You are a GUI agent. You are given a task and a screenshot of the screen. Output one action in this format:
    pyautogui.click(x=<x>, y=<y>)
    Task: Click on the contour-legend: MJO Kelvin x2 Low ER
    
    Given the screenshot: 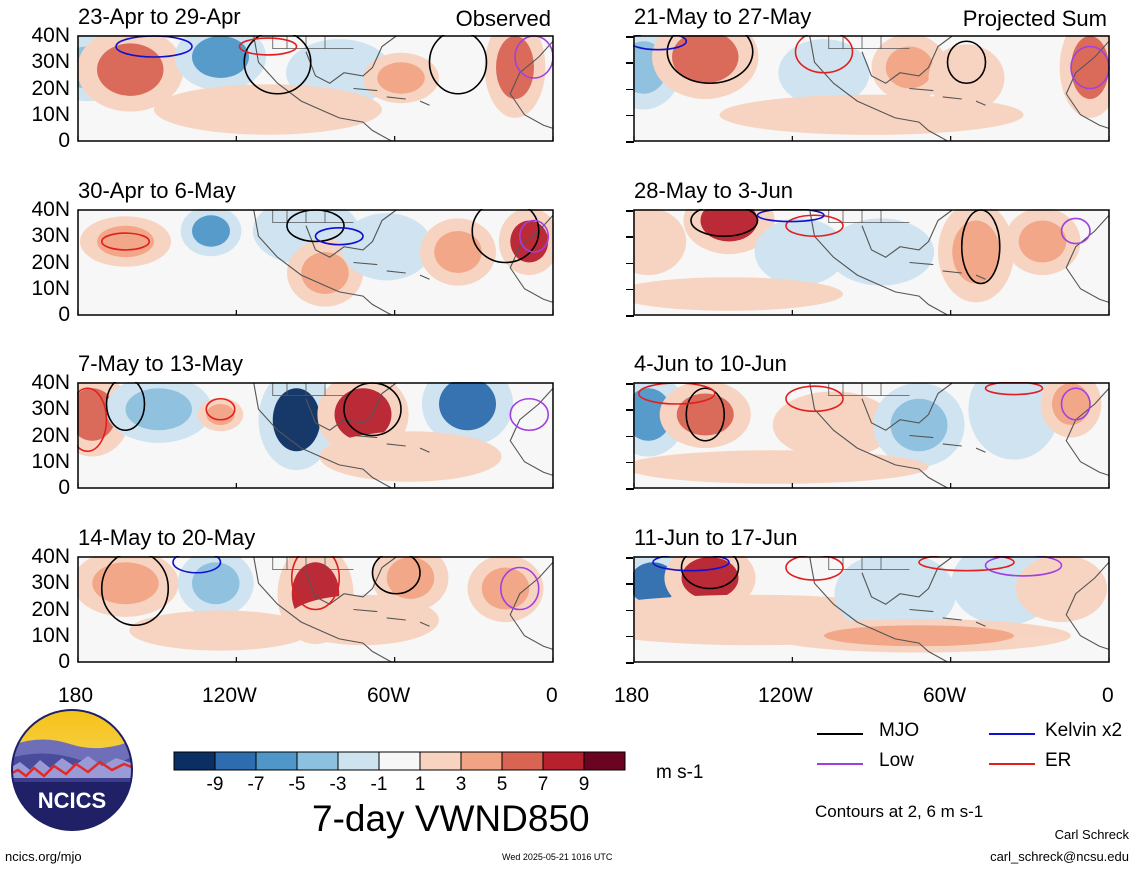 What is the action you would take?
    pyautogui.click(x=975, y=751)
    